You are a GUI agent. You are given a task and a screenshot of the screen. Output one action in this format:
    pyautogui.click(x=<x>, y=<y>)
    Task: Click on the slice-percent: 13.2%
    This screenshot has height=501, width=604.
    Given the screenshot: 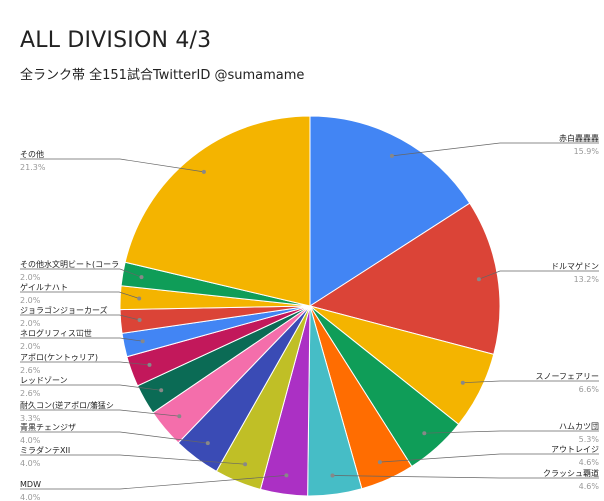 What is the action you would take?
    pyautogui.click(x=587, y=279)
    